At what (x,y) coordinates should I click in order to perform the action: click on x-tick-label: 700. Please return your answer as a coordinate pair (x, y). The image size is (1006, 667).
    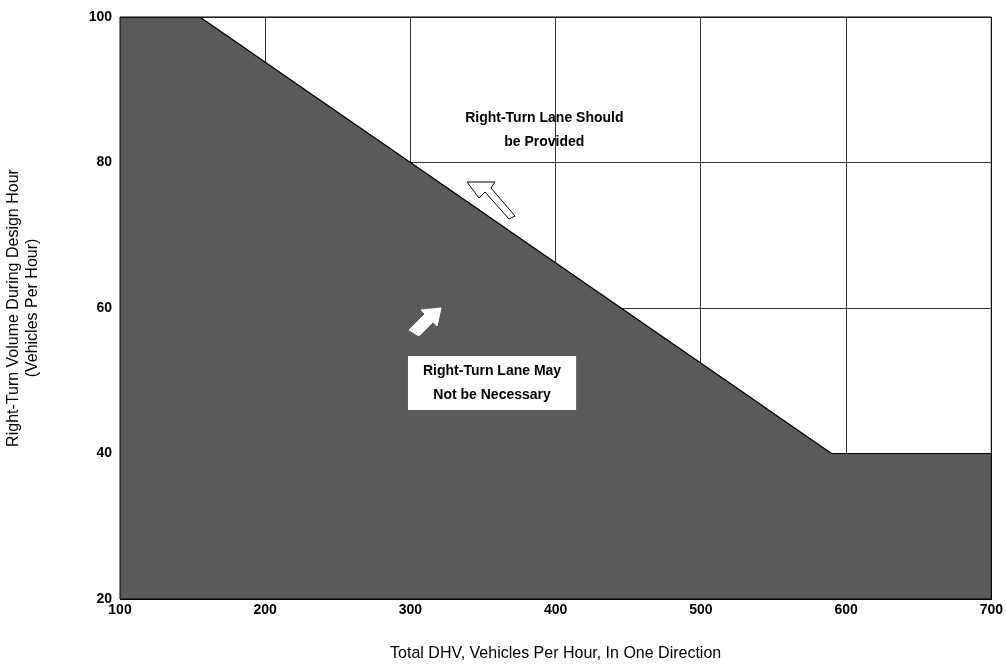
    Looking at the image, I should click on (991, 609).